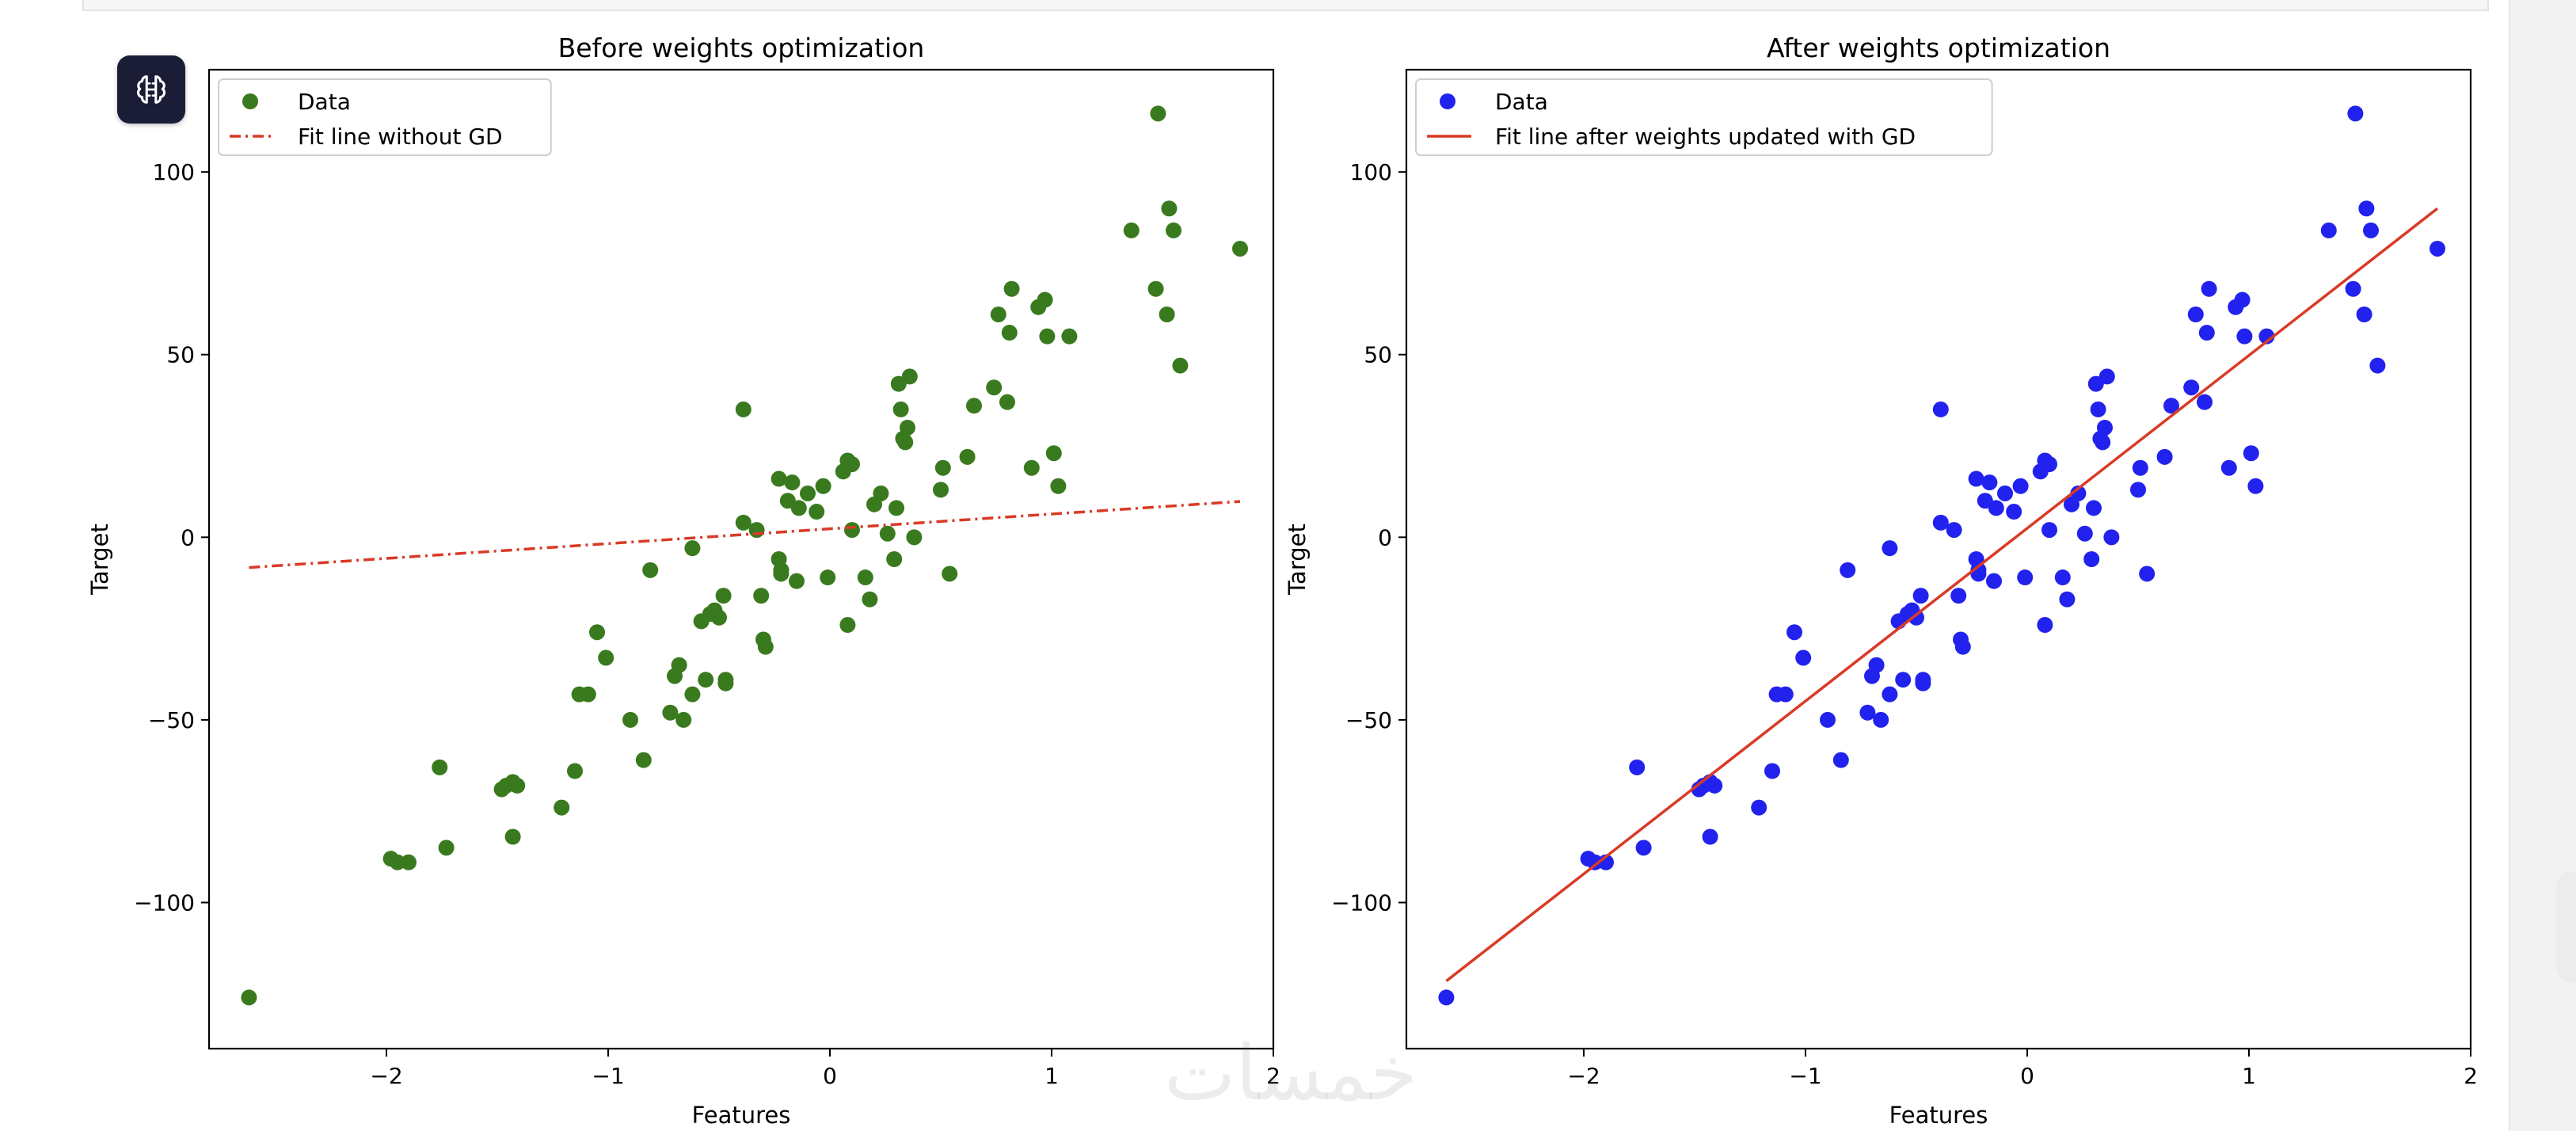 Image resolution: width=2576 pixels, height=1131 pixels. I want to click on legend-entry: Fit line after weights updated with GD, so click(1705, 137).